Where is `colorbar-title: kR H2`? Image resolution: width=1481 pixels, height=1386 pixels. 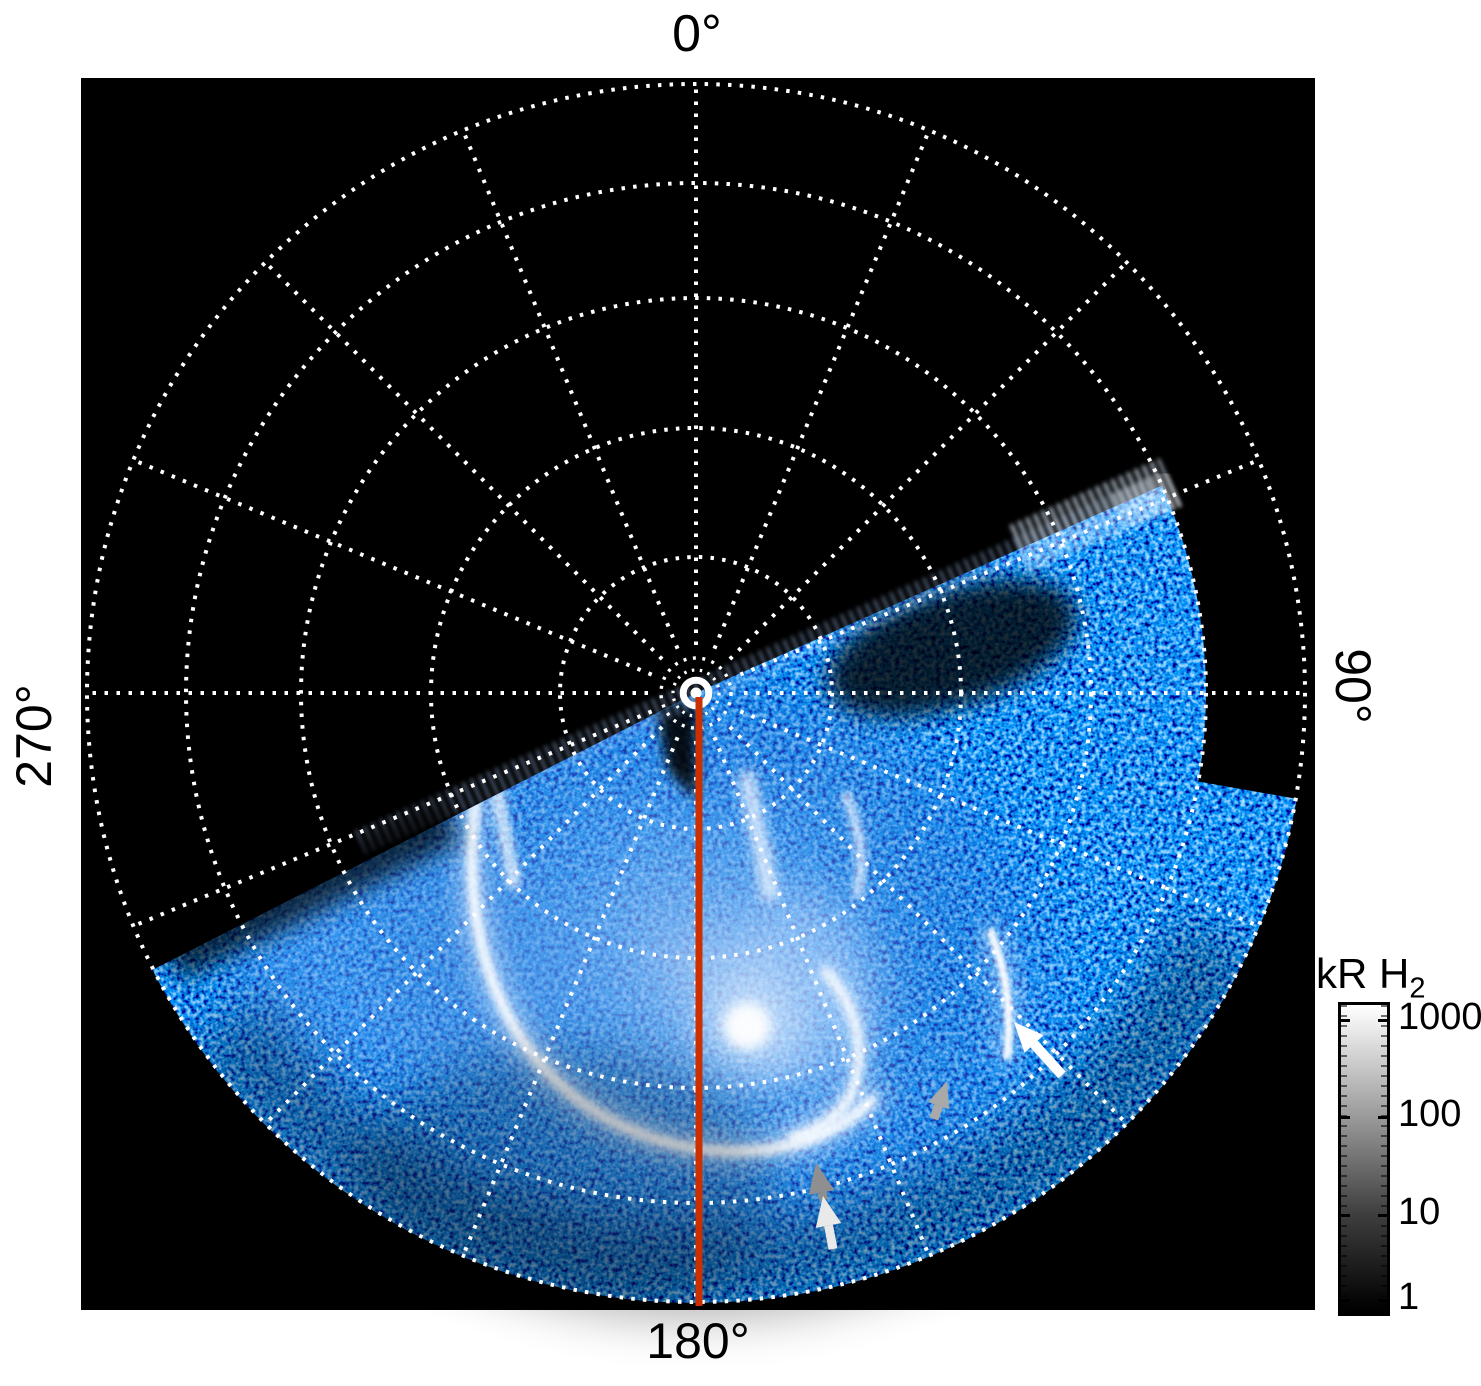
colorbar-title: kR H2 is located at coordinates (1370, 977).